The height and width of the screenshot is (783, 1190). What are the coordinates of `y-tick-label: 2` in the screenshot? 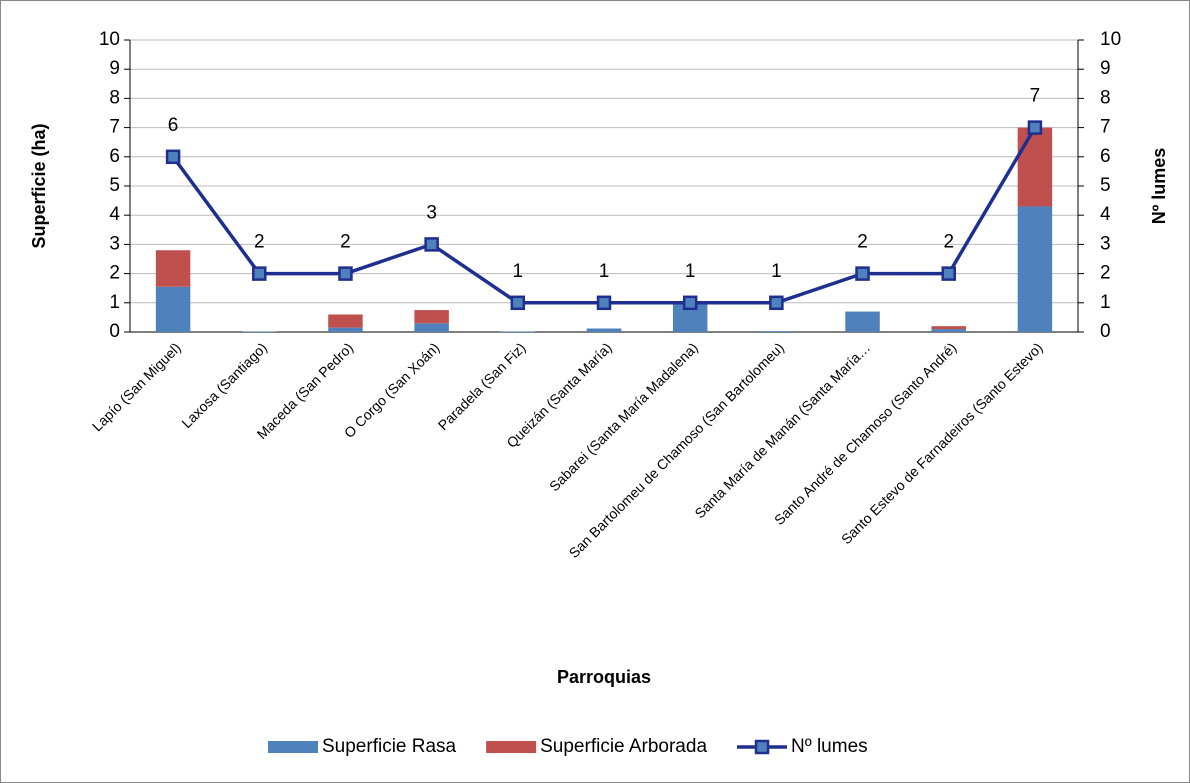 It's located at (114, 273).